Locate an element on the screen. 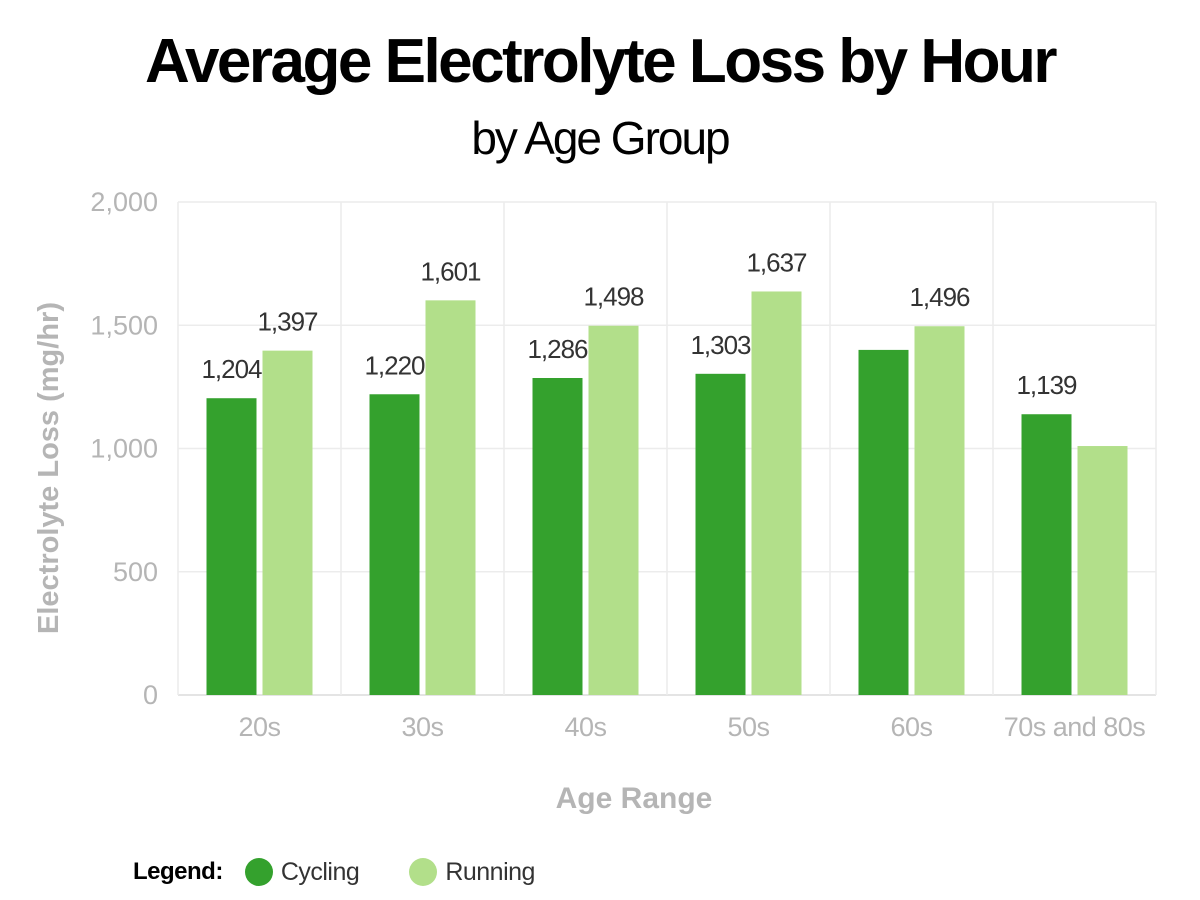 This screenshot has height=900, width=1200. x-tick-label: 40s is located at coordinates (585, 727).